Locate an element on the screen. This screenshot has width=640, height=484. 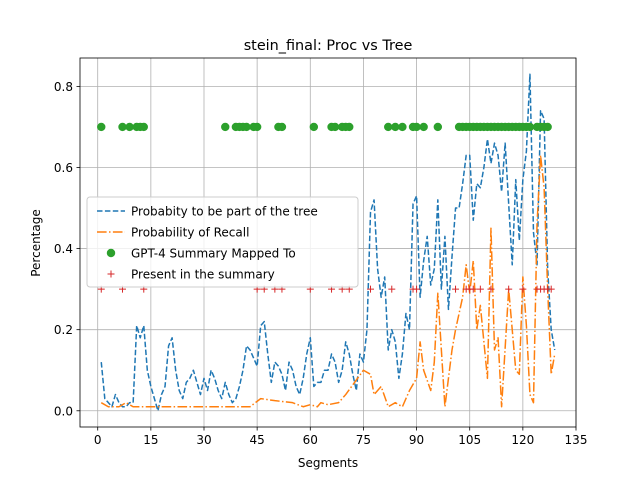
x-tick-label: 105 is located at coordinates (469, 440).